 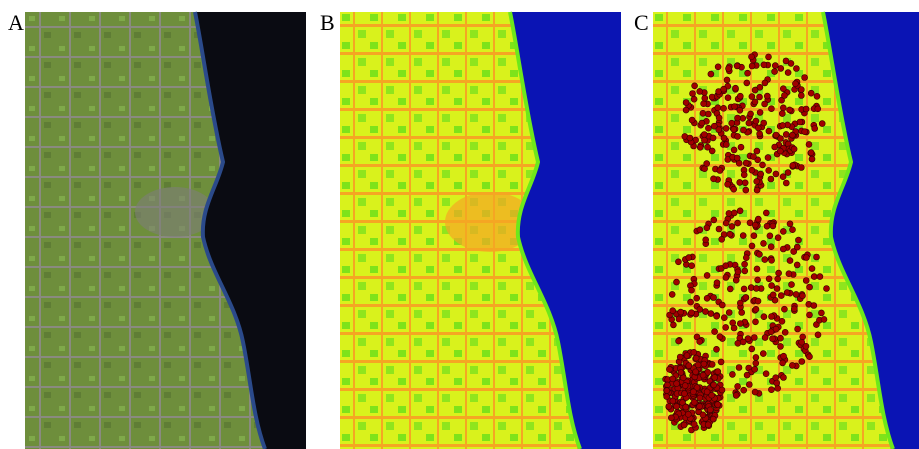 What do you see at coordinates (641, 22) in the screenshot?
I see `panel-label: C` at bounding box center [641, 22].